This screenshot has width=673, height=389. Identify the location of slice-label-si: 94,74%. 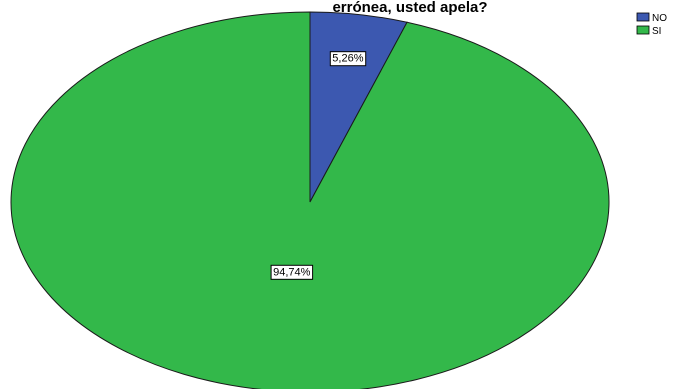
(292, 272).